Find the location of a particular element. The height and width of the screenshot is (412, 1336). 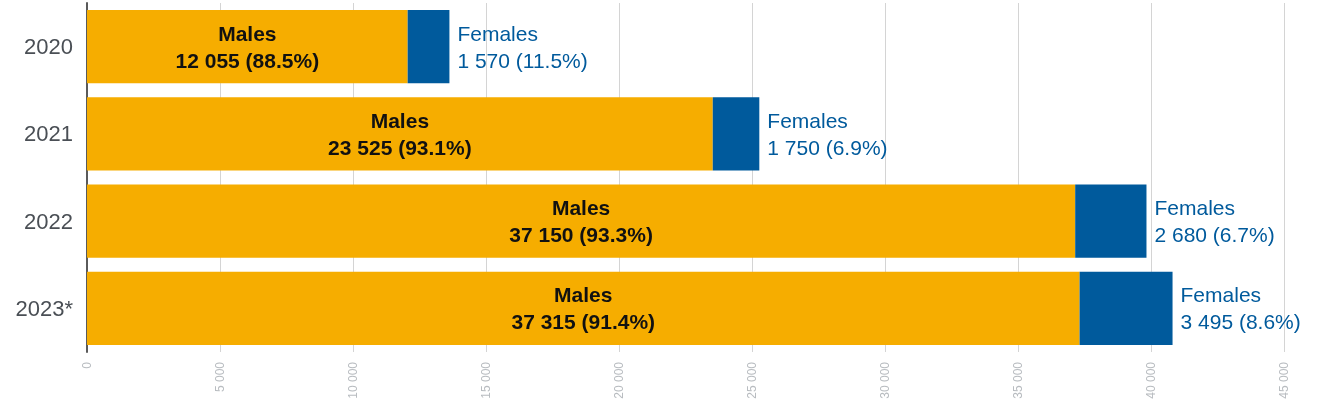

y-tick-label: 2020 is located at coordinates (48, 47).